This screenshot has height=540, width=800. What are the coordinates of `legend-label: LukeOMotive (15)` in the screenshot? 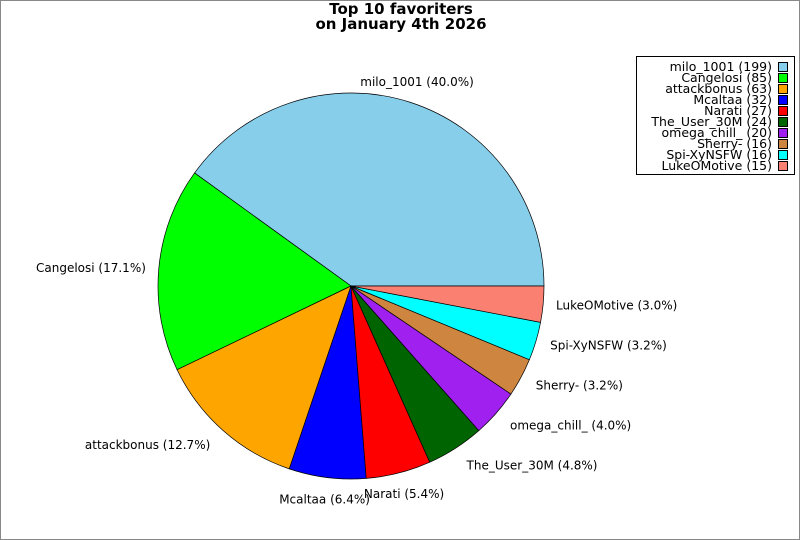 It's located at (716, 165).